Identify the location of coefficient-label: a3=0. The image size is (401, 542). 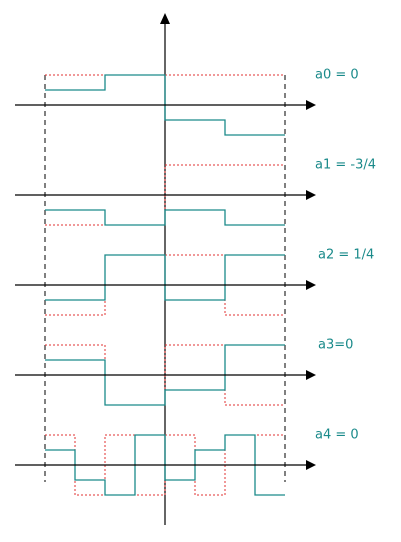
(335, 345).